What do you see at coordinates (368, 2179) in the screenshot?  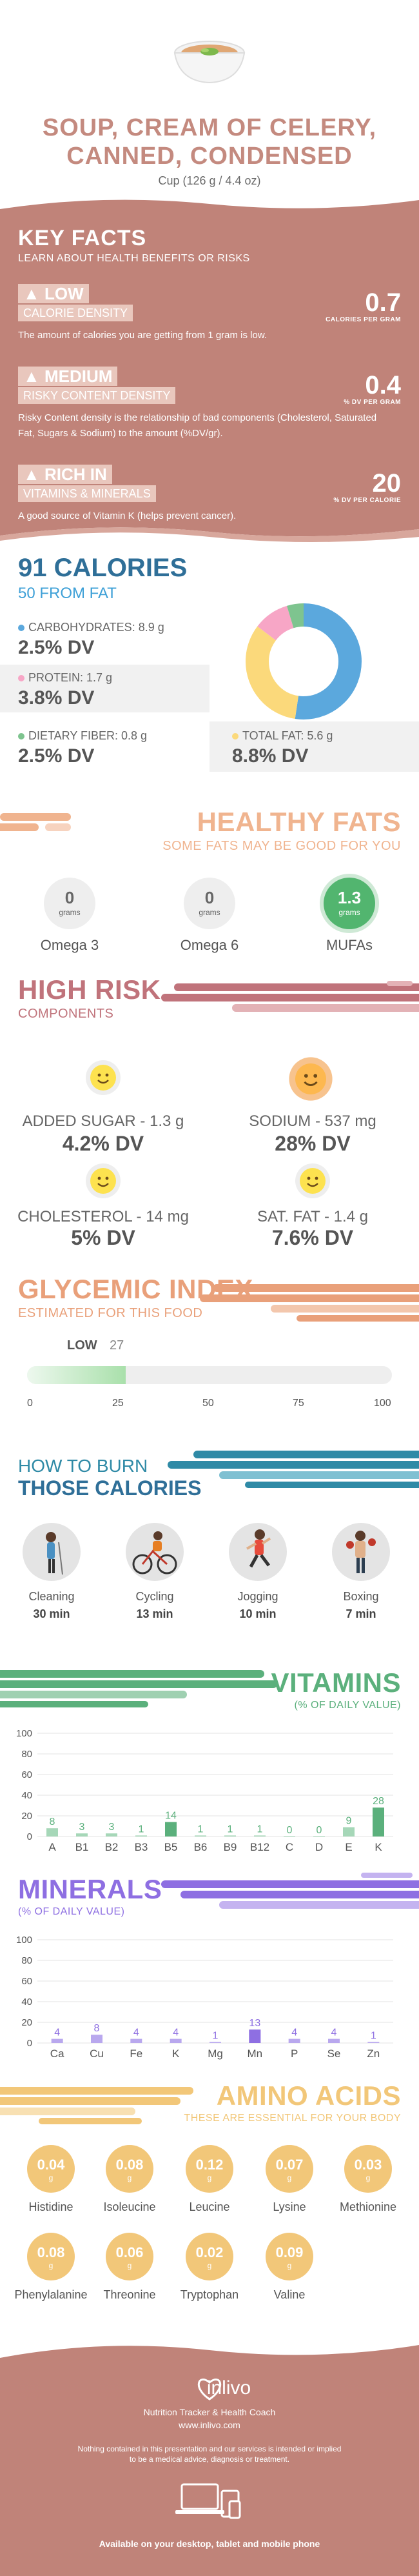 I see `amino-methionine: 0.03 g Methionine` at bounding box center [368, 2179].